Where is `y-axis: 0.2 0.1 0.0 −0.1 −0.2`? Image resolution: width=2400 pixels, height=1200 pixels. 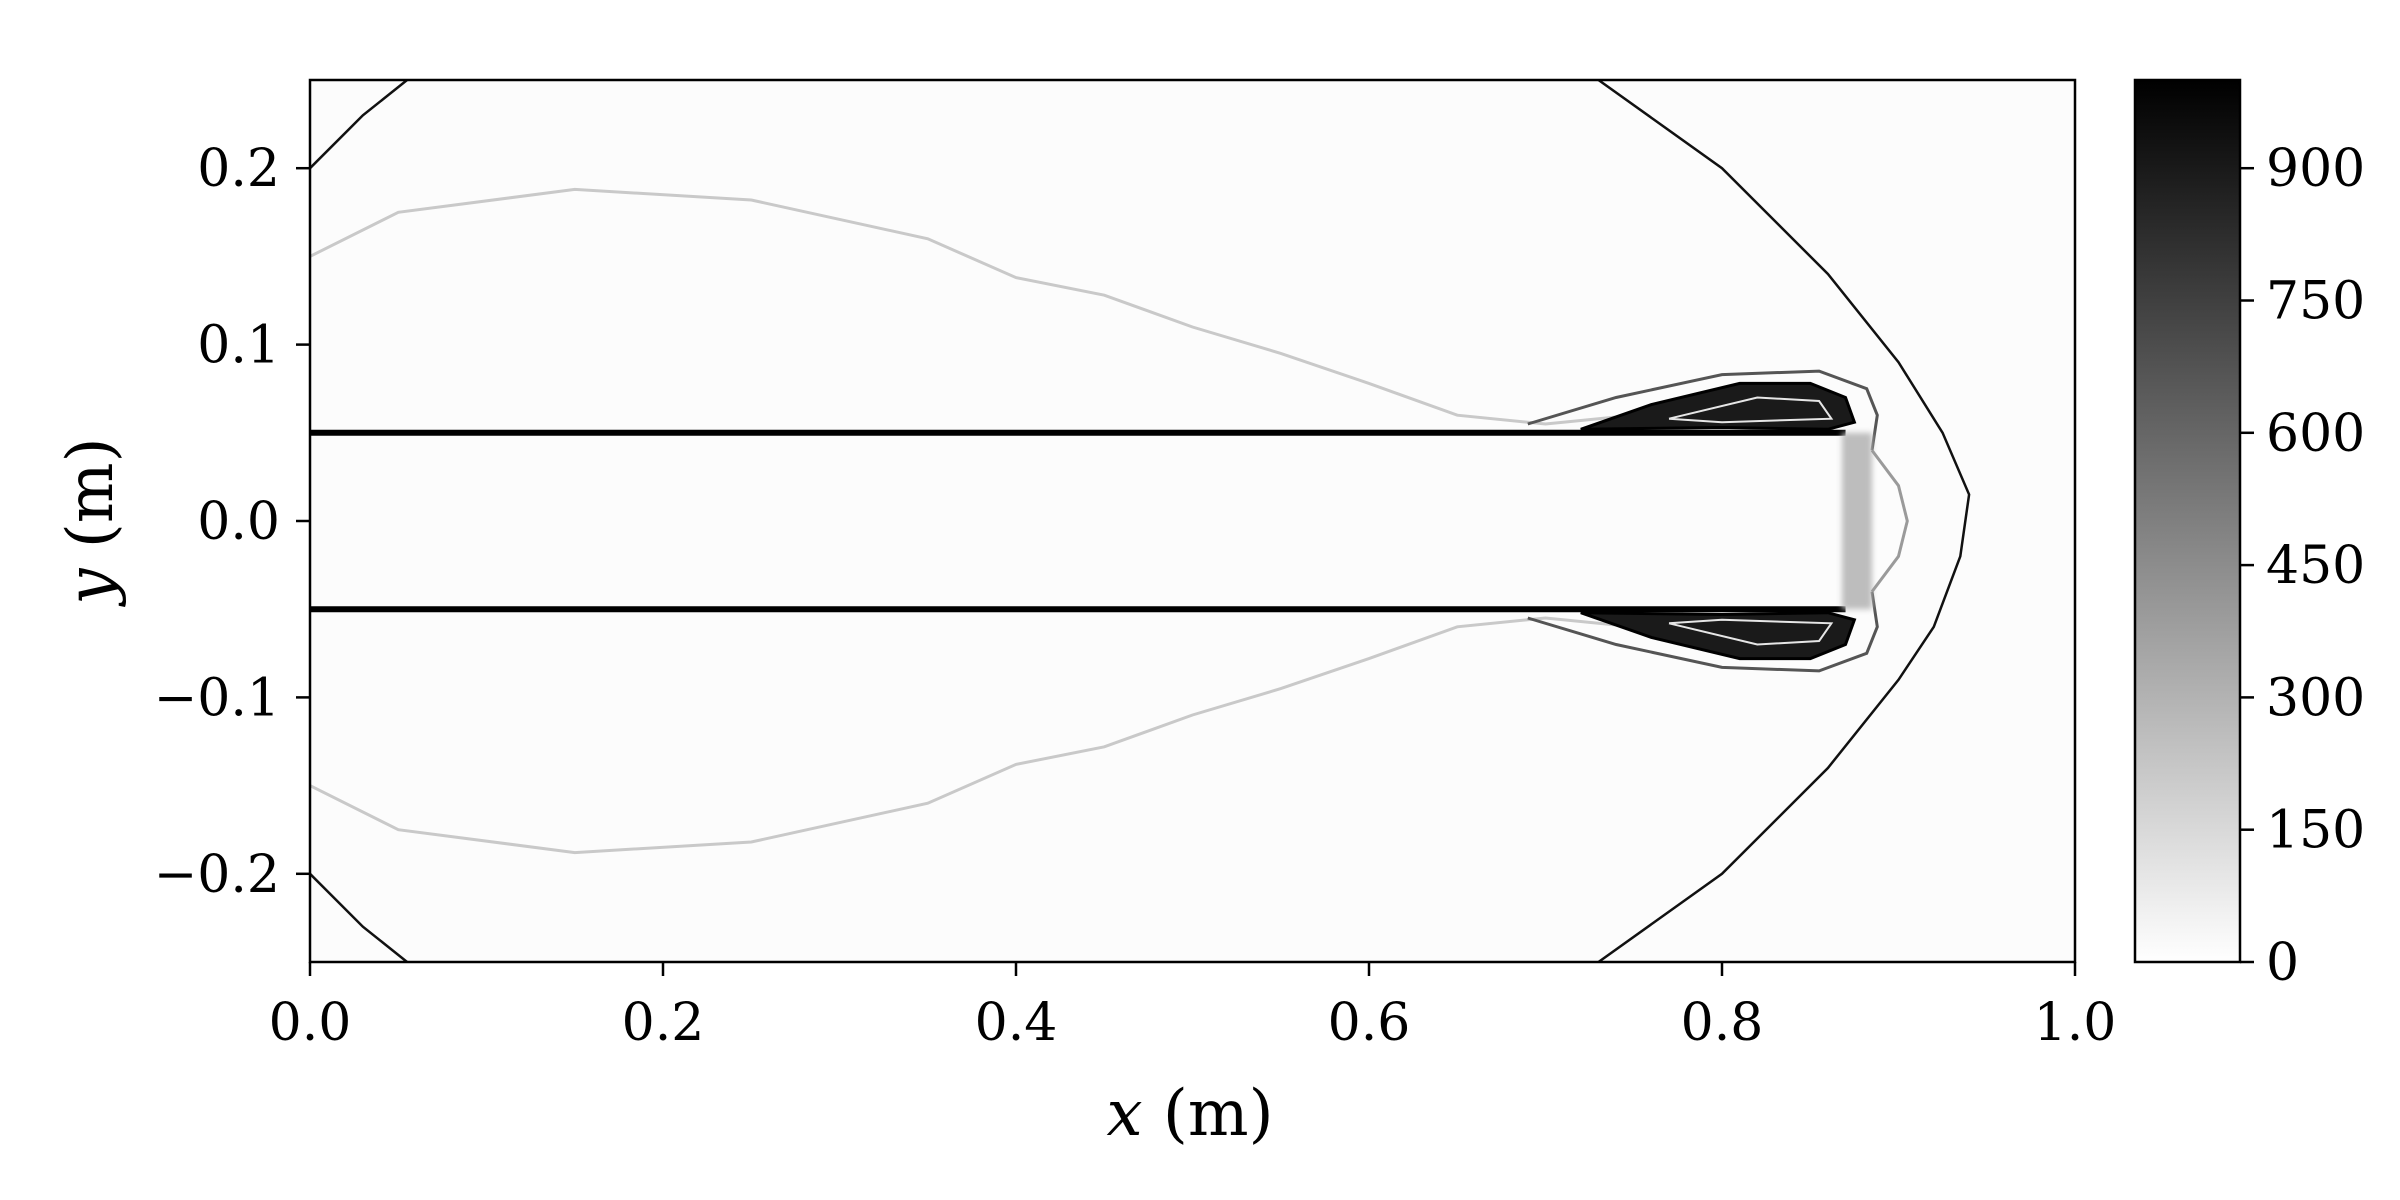
y-axis: 0.2 0.1 0.0 −0.1 −0.2 is located at coordinates (232, 522).